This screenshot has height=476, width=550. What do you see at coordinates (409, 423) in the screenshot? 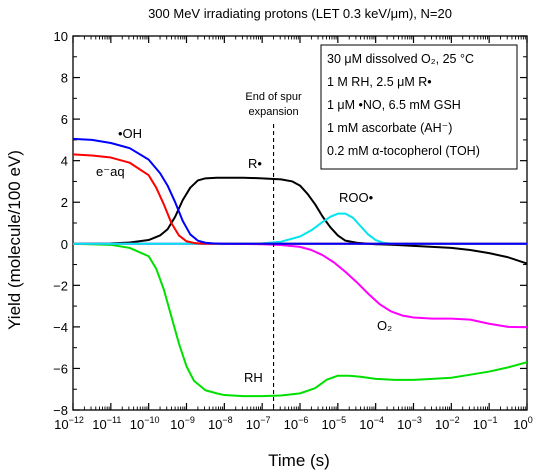
I see `x-tick-label: 10⁻³` at bounding box center [409, 423].